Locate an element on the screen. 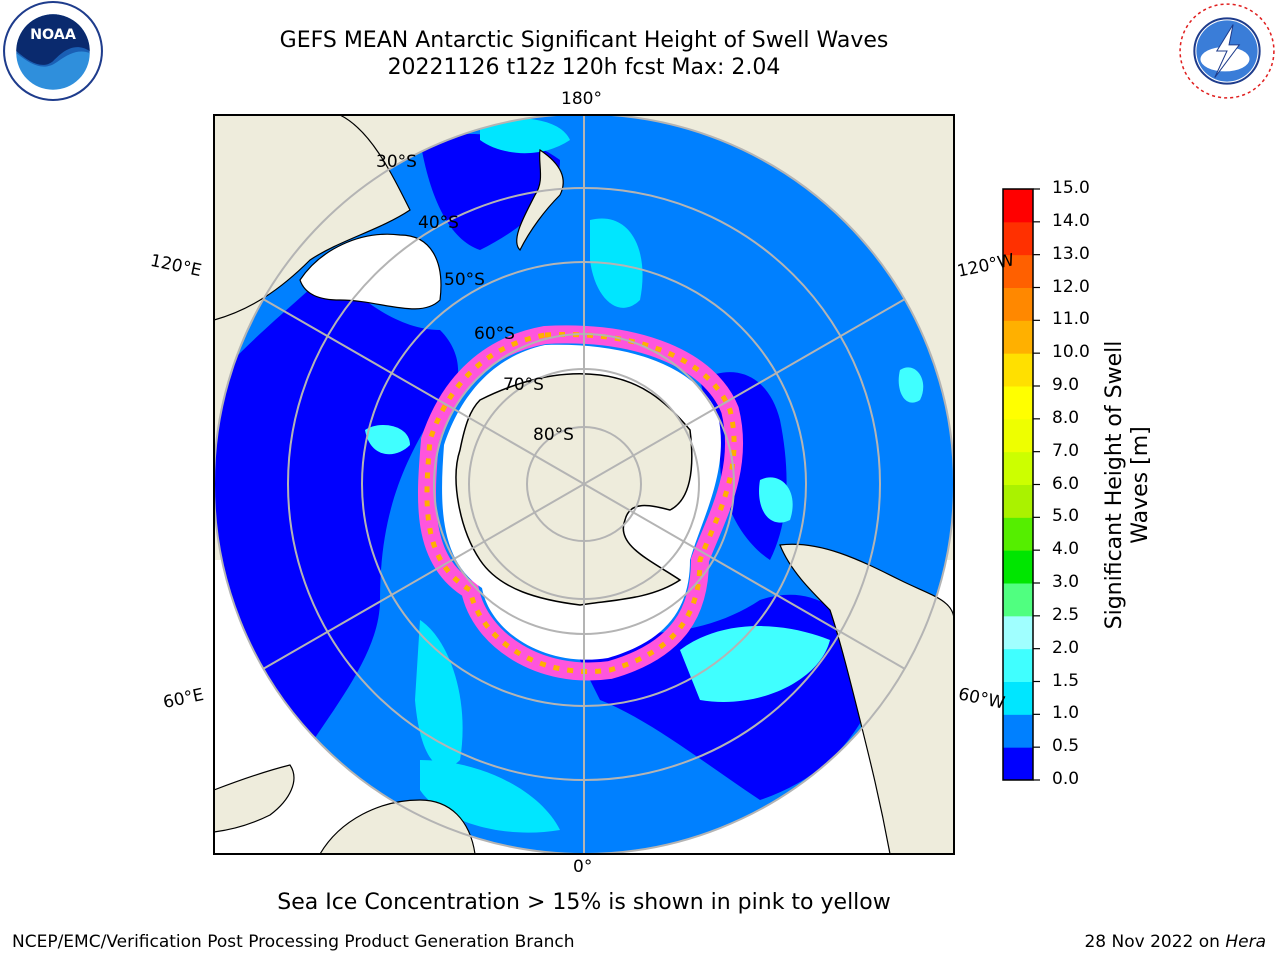  lat-label-60s: 60°S is located at coordinates (494, 334).